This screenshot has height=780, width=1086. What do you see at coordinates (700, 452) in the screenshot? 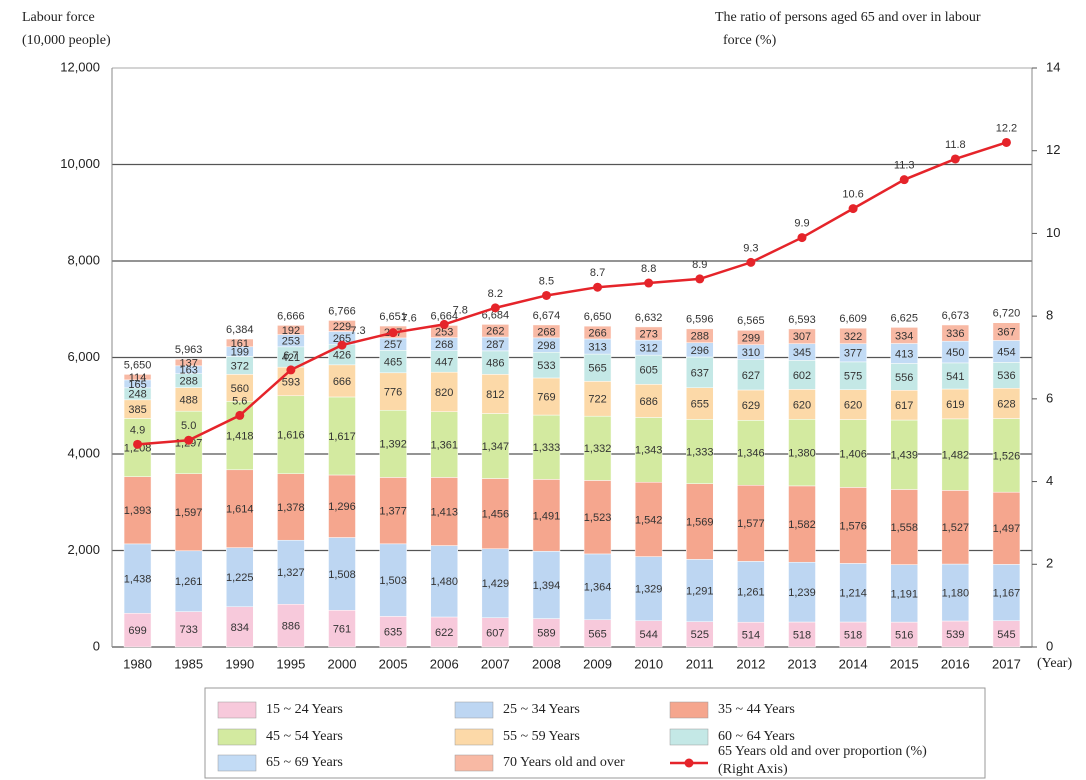
I see `segment-label: 1,333` at bounding box center [700, 452].